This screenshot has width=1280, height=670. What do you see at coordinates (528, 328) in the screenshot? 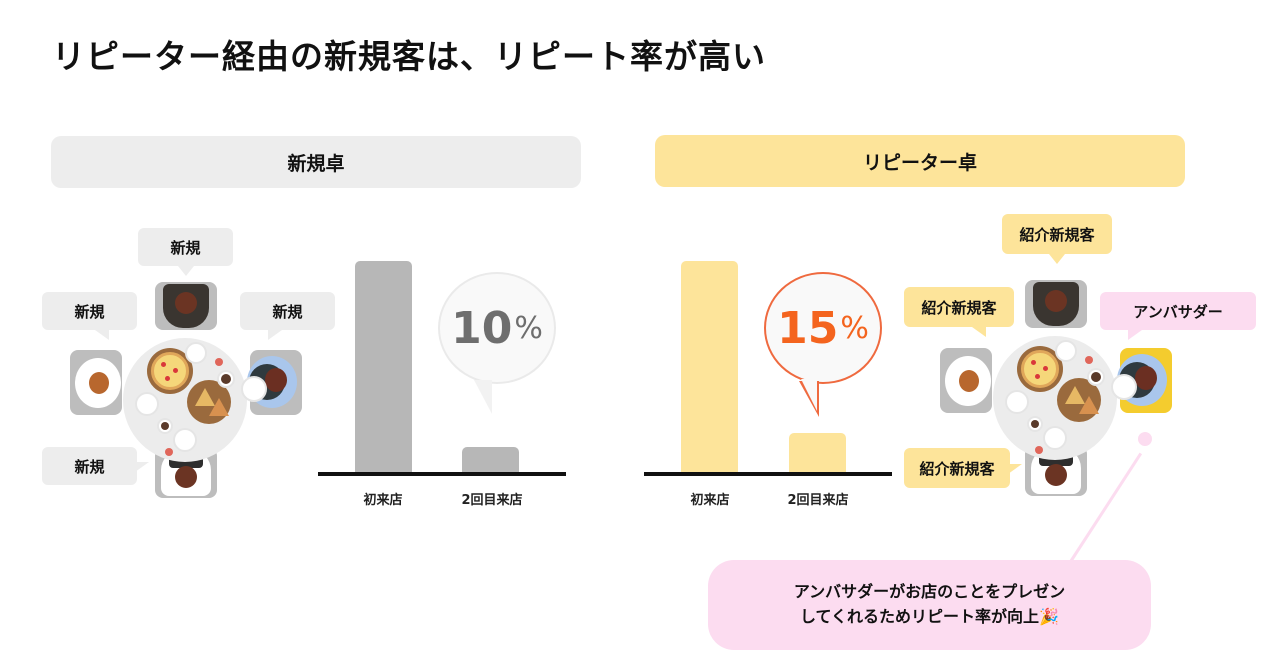
I see `rate-unit-new: %` at bounding box center [528, 328].